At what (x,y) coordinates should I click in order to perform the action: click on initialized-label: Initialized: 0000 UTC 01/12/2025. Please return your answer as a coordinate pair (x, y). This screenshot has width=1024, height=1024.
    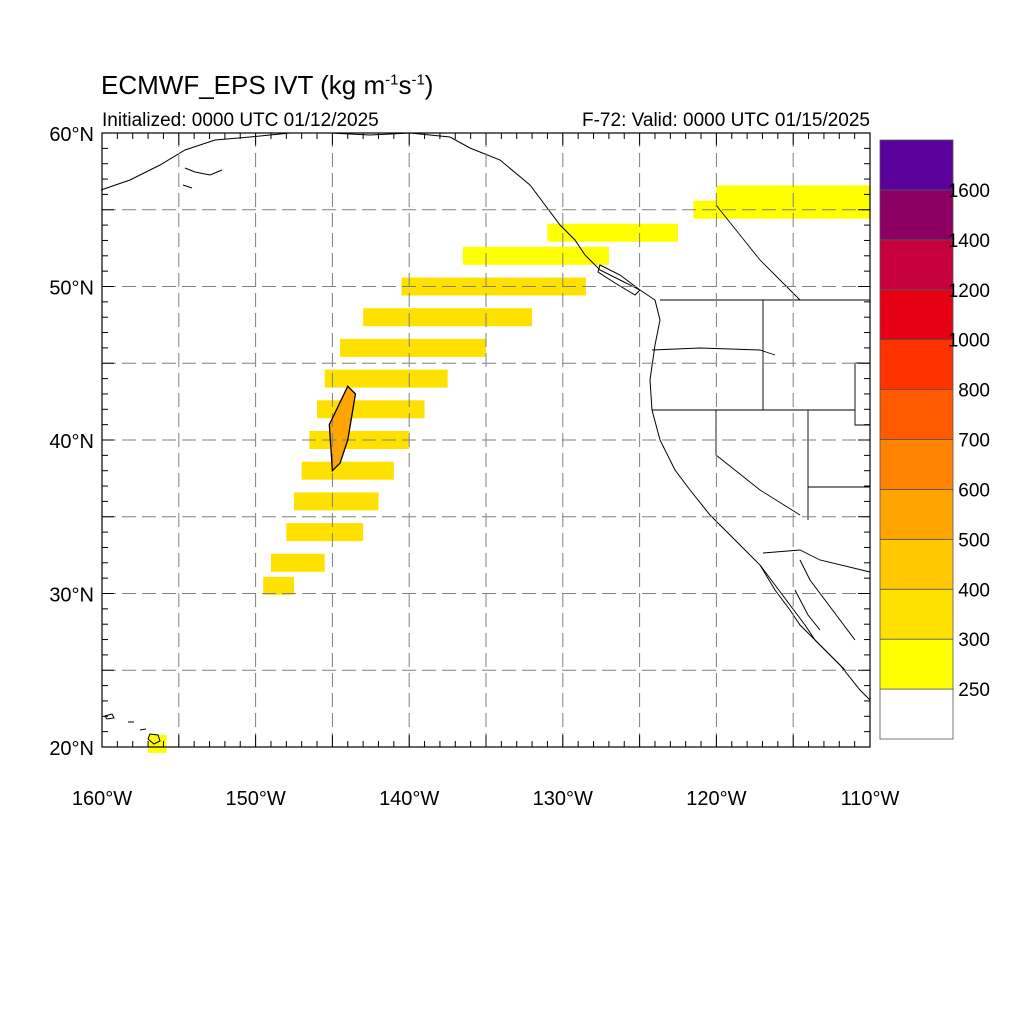
    Looking at the image, I should click on (240, 120).